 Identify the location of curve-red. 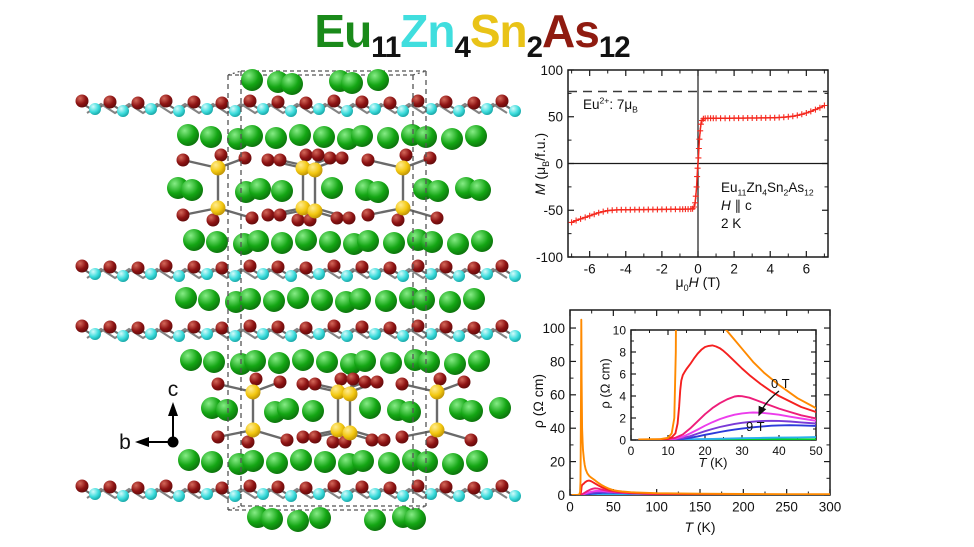
(727, 392).